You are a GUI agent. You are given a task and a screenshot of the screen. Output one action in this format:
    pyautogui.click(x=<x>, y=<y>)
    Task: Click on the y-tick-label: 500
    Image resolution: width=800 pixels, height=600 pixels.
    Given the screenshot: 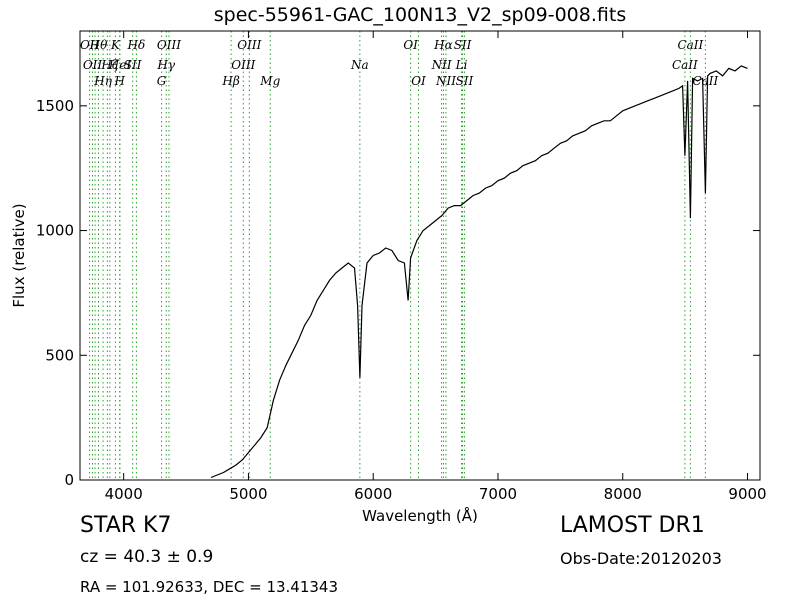 What is the action you would take?
    pyautogui.click(x=59, y=355)
    